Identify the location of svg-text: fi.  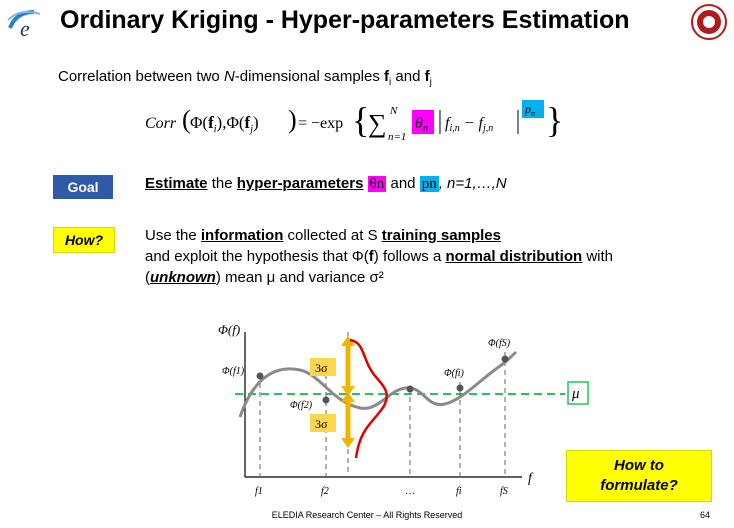
(459, 491).